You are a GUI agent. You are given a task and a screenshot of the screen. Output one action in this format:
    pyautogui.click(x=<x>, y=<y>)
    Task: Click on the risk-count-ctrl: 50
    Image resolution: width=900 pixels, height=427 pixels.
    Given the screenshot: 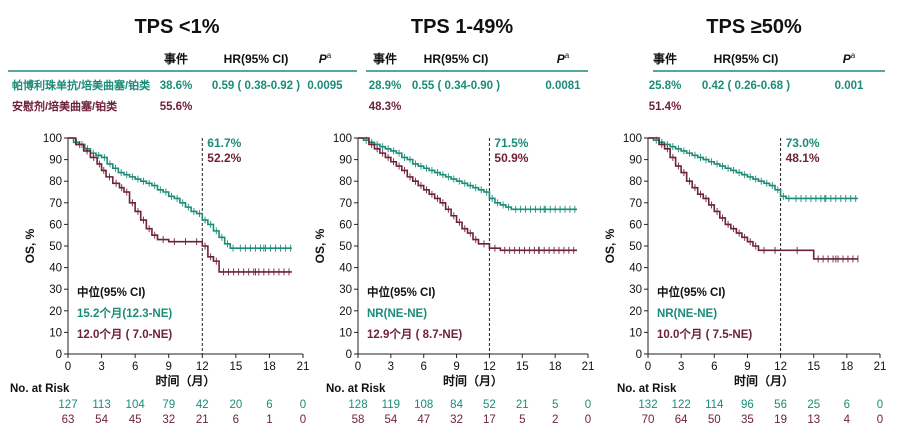 What is the action you would take?
    pyautogui.click(x=714, y=420)
    